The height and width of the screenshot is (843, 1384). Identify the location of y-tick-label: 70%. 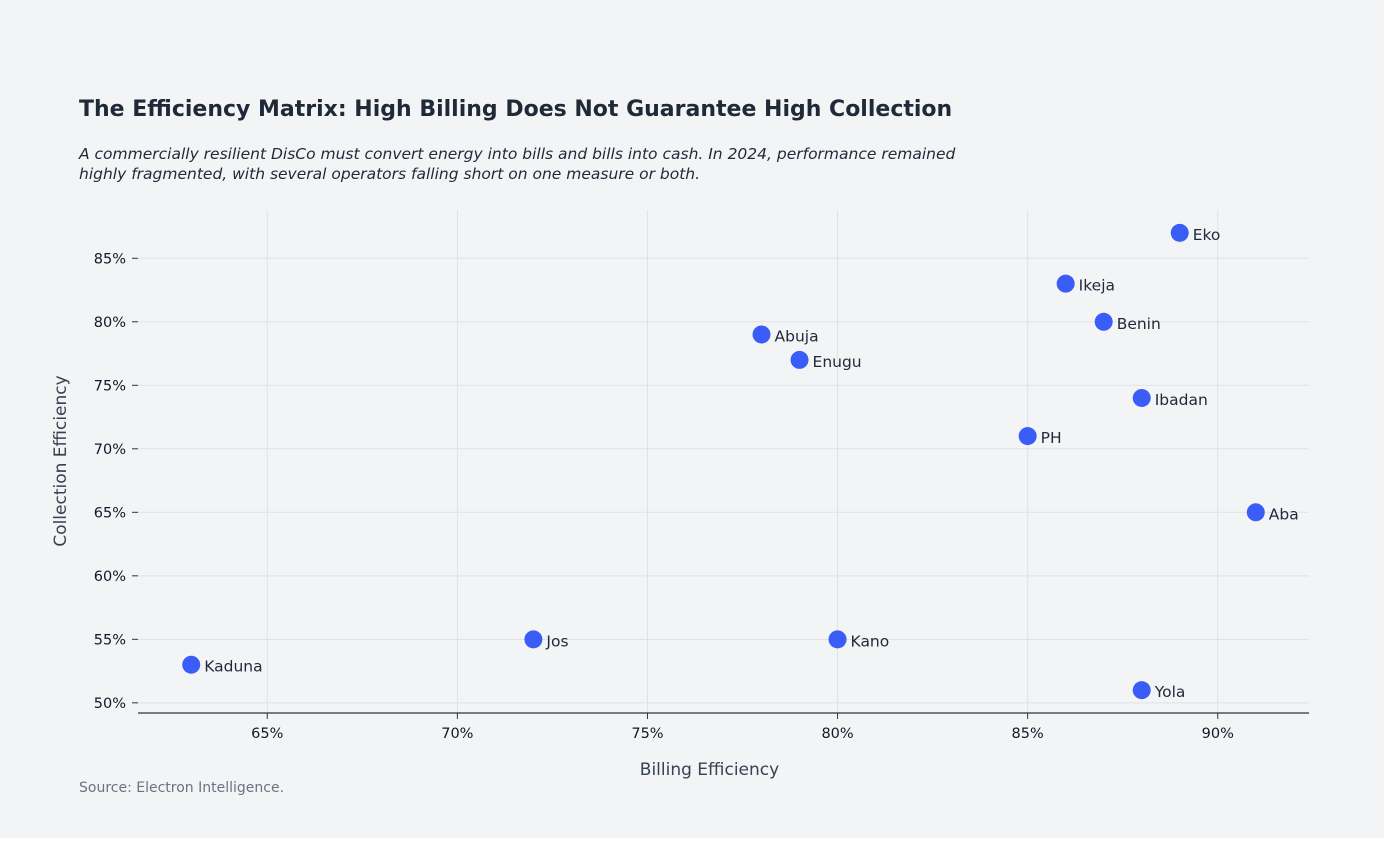
(110, 450).